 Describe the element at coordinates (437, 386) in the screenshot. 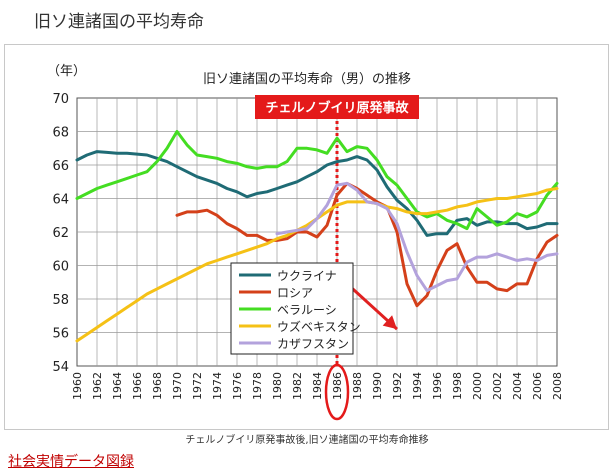

I see `x-tick-label: 1996` at that location.